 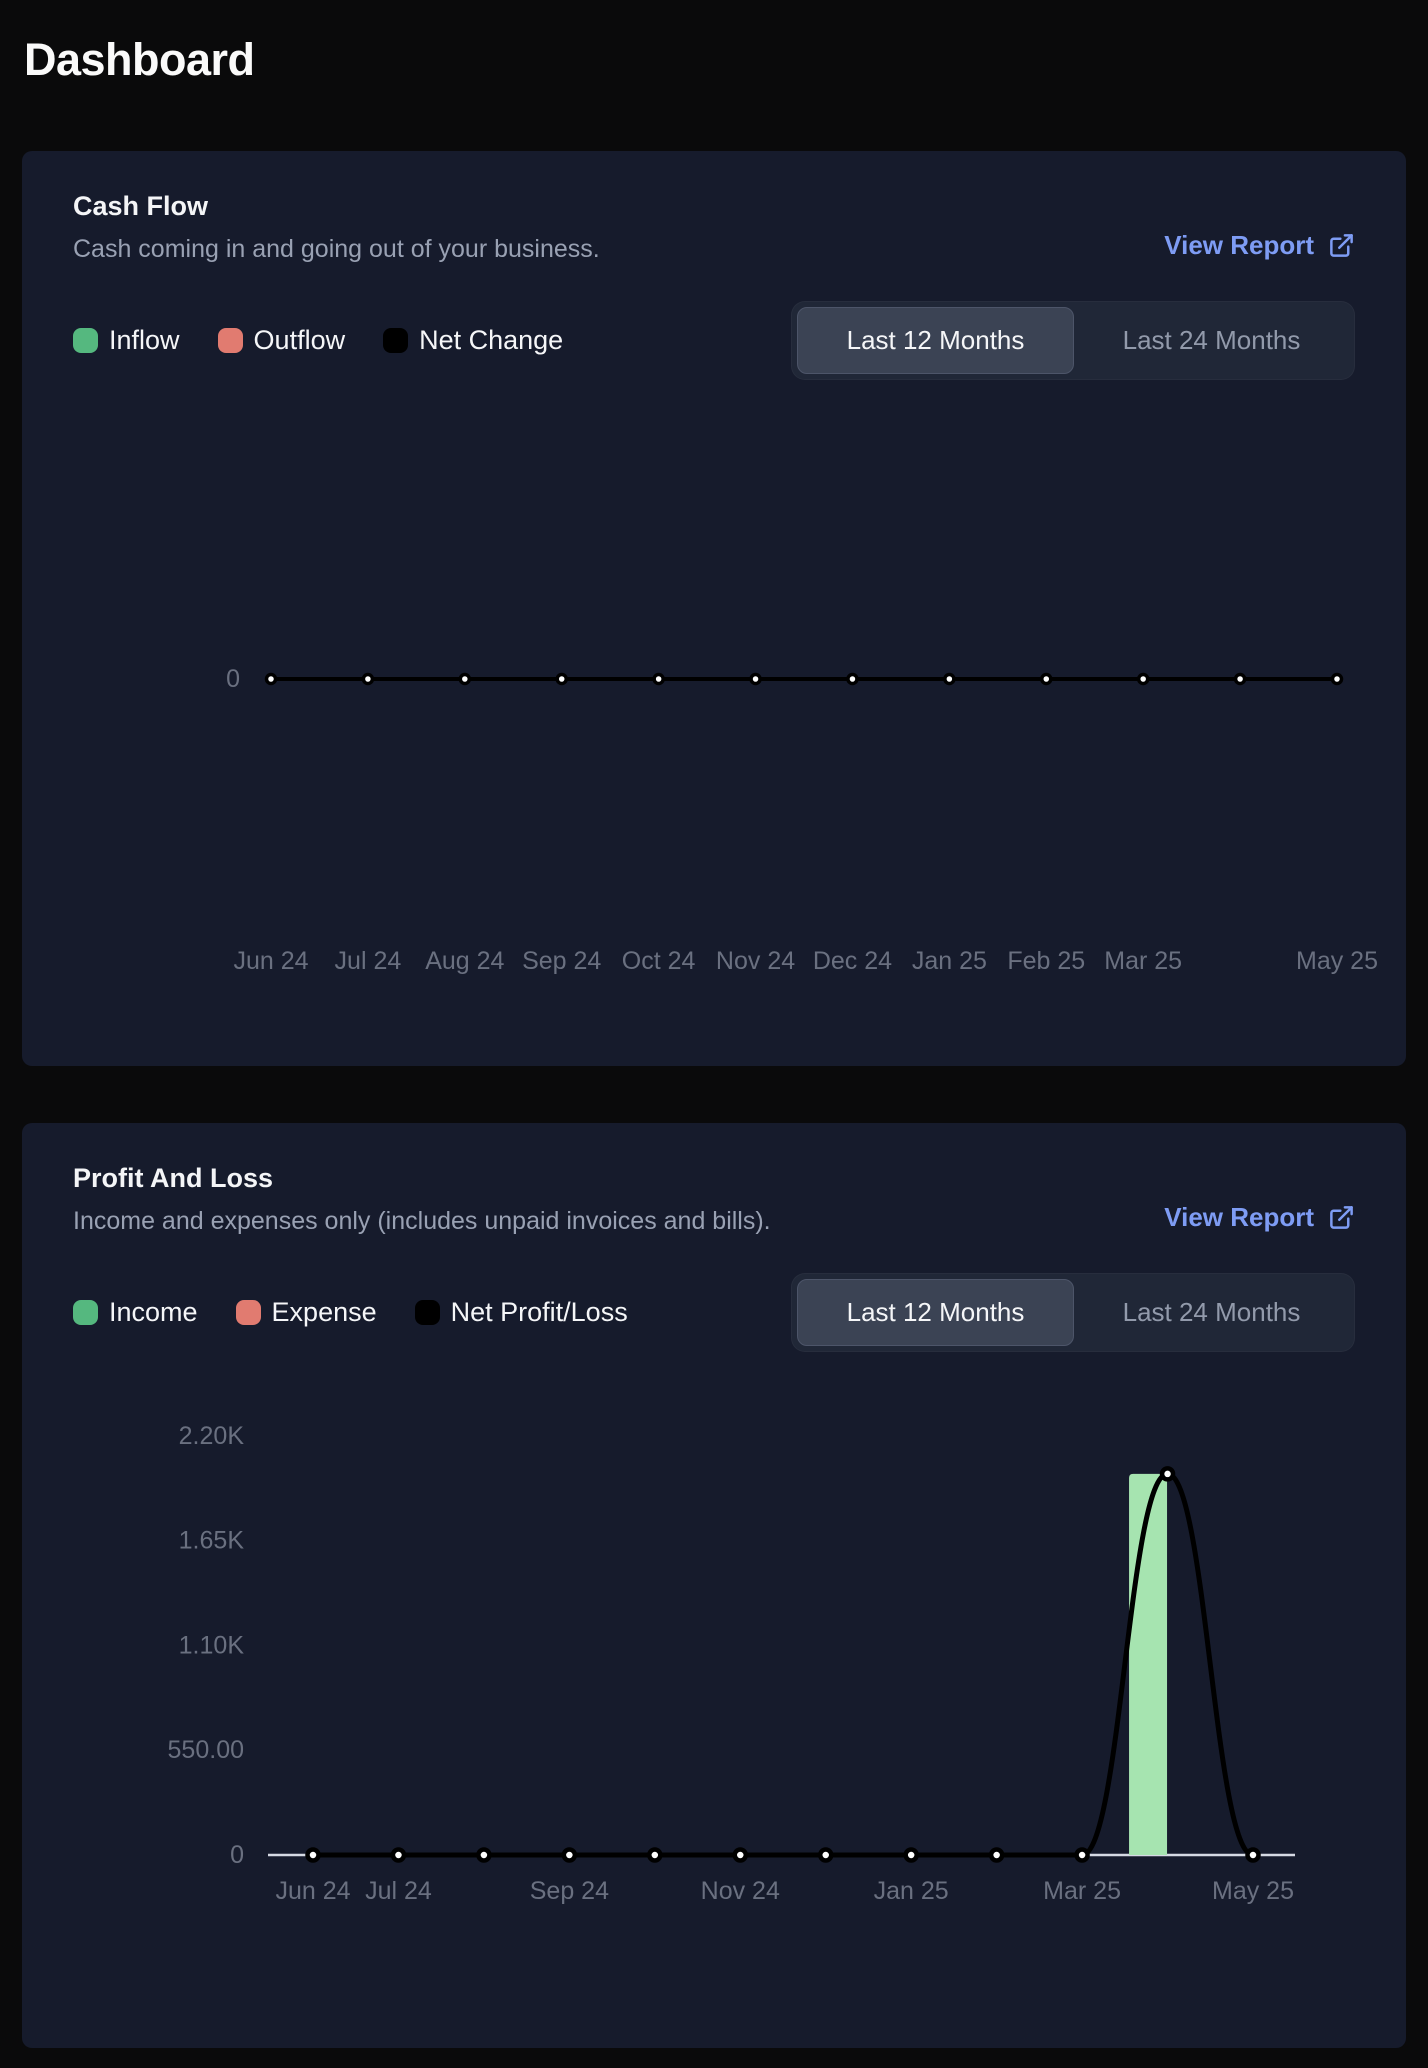 I want to click on net-change-swatch, so click(x=396, y=340).